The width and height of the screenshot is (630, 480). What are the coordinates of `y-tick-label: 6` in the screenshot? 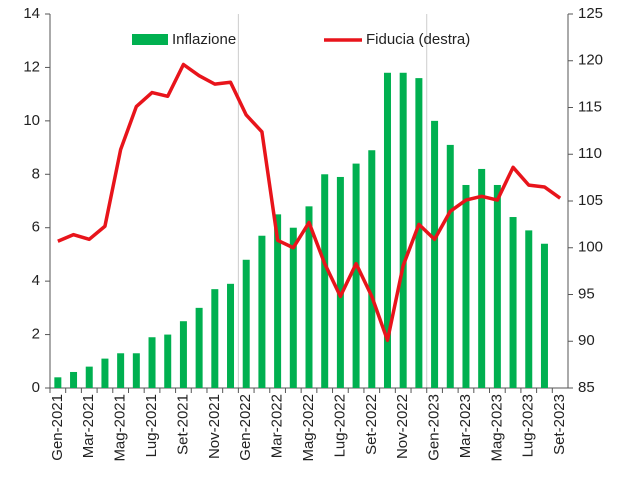 It's located at (36, 227).